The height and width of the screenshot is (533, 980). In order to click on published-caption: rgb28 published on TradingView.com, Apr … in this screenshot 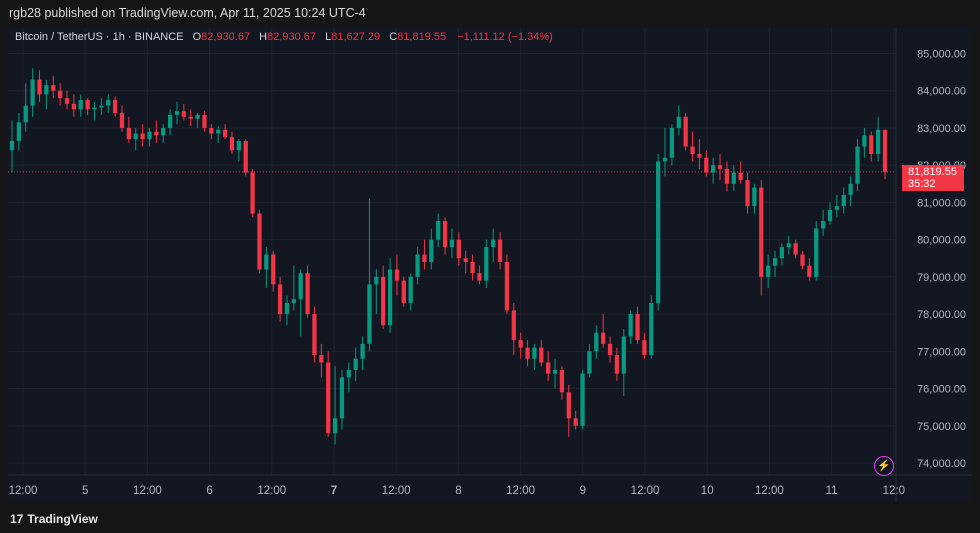, I will do `click(187, 13)`.